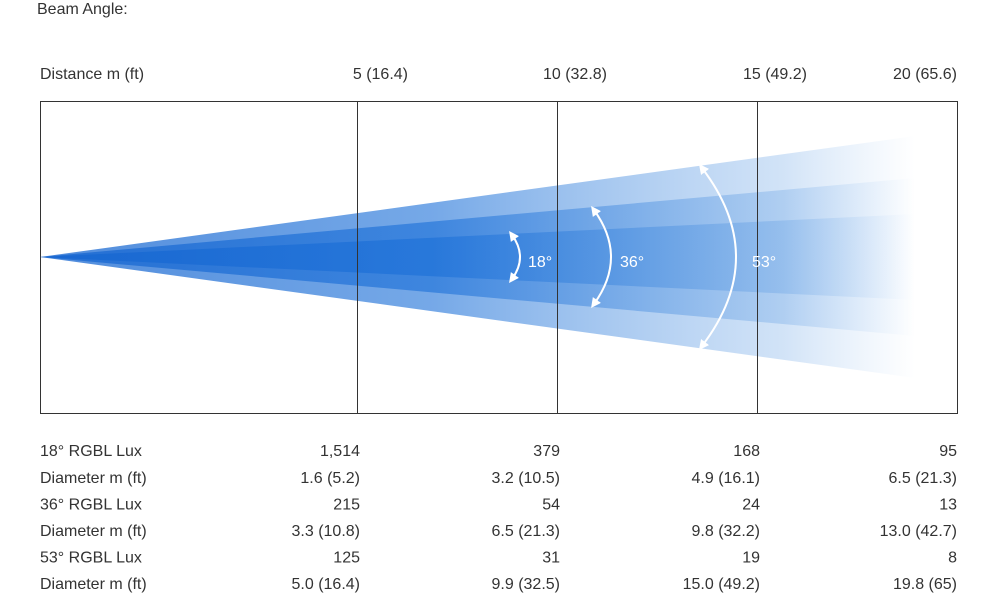  What do you see at coordinates (91, 504) in the screenshot?
I see `row-label: 36° RGBL Lux` at bounding box center [91, 504].